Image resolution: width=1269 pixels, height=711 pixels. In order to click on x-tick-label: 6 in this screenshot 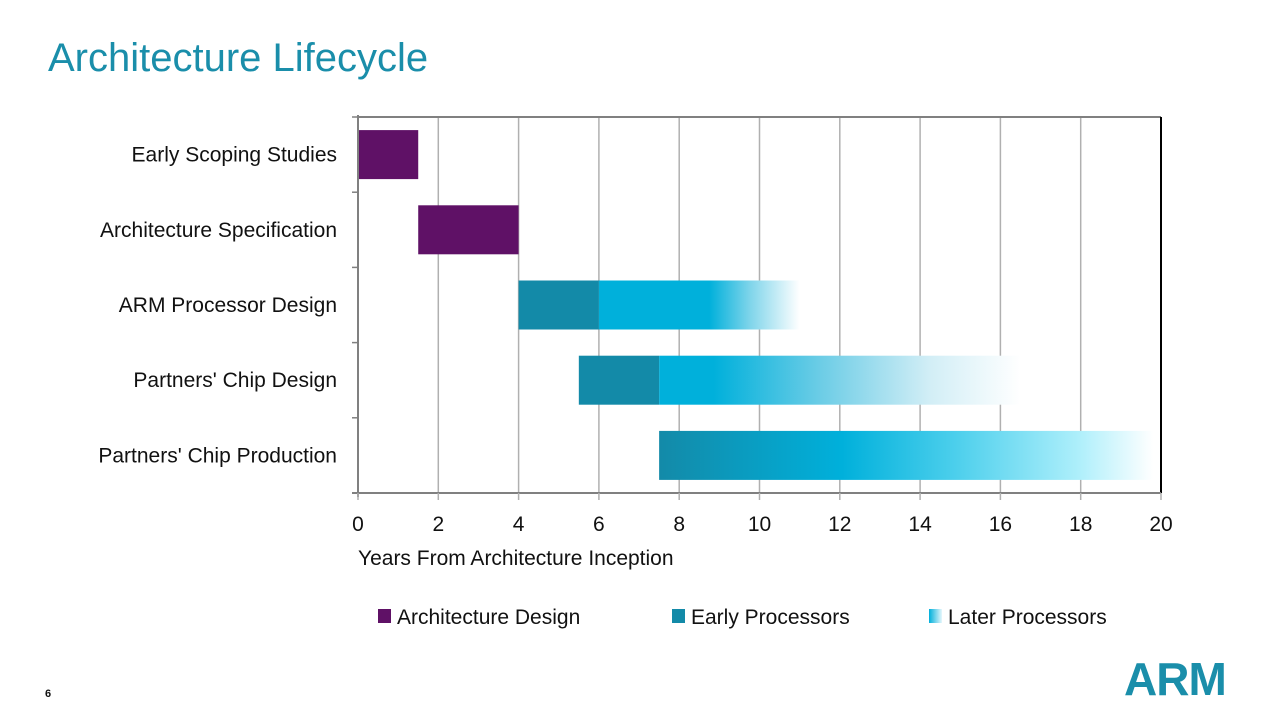, I will do `click(599, 524)`.